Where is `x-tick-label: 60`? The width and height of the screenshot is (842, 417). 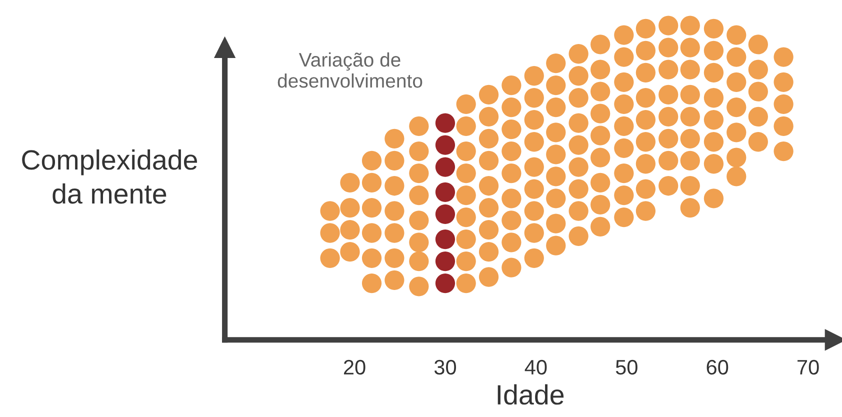 x-tick-label: 60 is located at coordinates (717, 367).